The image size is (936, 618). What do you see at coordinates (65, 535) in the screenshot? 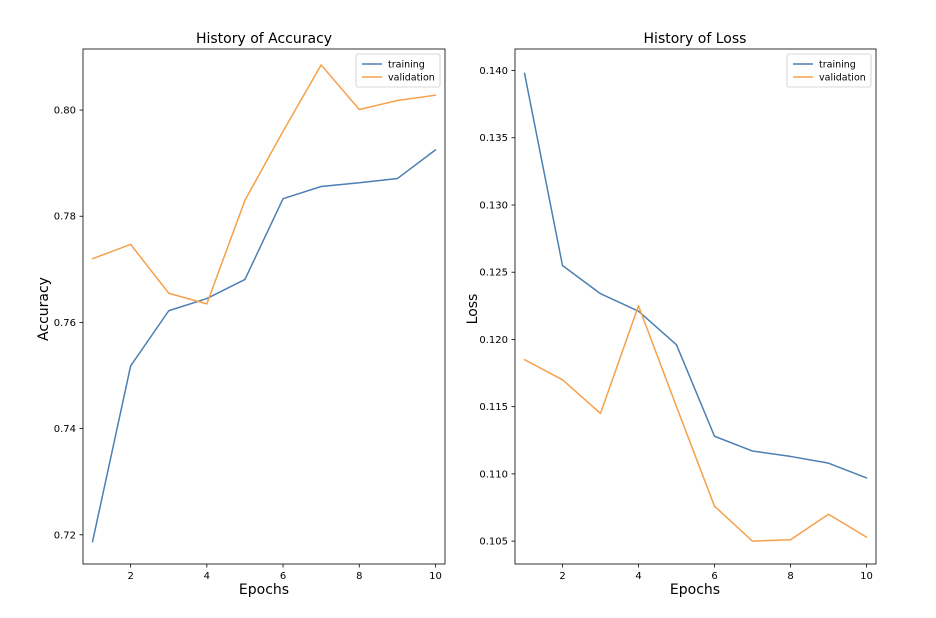
I see `y-tick-label: 0.72` at bounding box center [65, 535].